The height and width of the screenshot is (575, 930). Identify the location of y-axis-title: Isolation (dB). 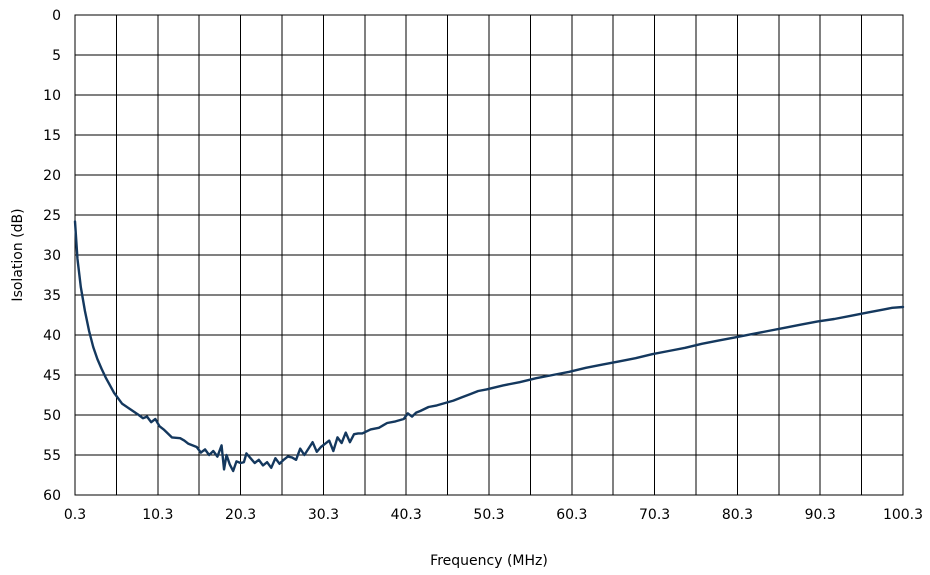
(18, 254).